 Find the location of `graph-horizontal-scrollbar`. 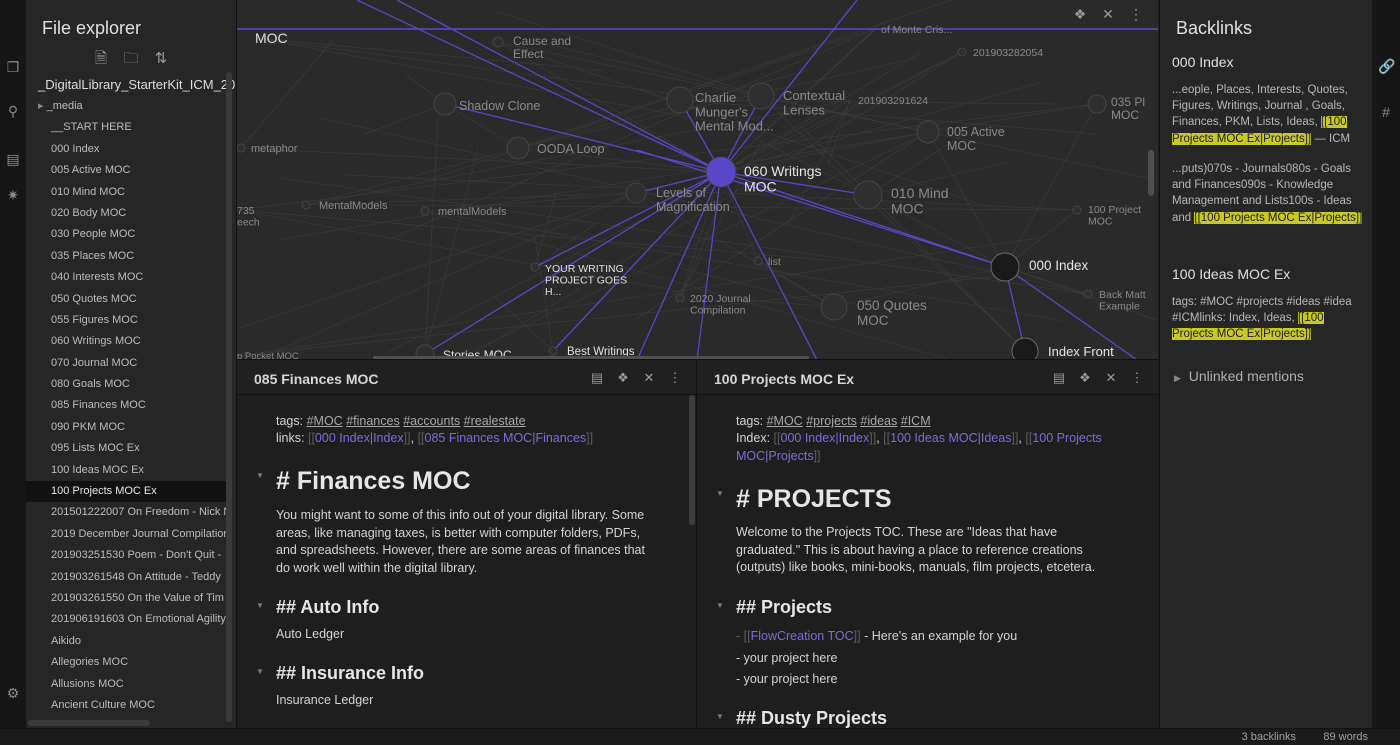

graph-horizontal-scrollbar is located at coordinates (591, 357).